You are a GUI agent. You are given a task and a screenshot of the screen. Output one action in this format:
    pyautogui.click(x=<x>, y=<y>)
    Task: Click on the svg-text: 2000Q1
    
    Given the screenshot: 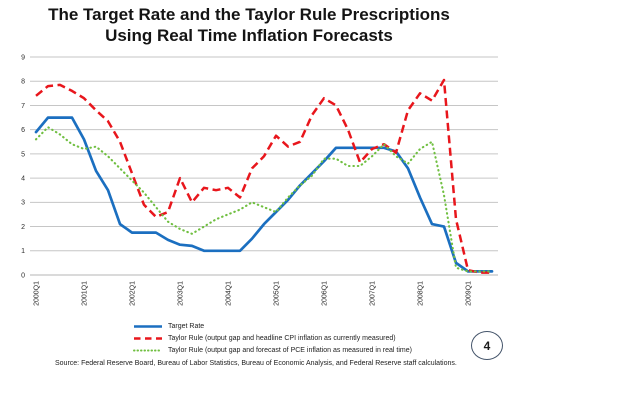 What is the action you would take?
    pyautogui.click(x=37, y=293)
    